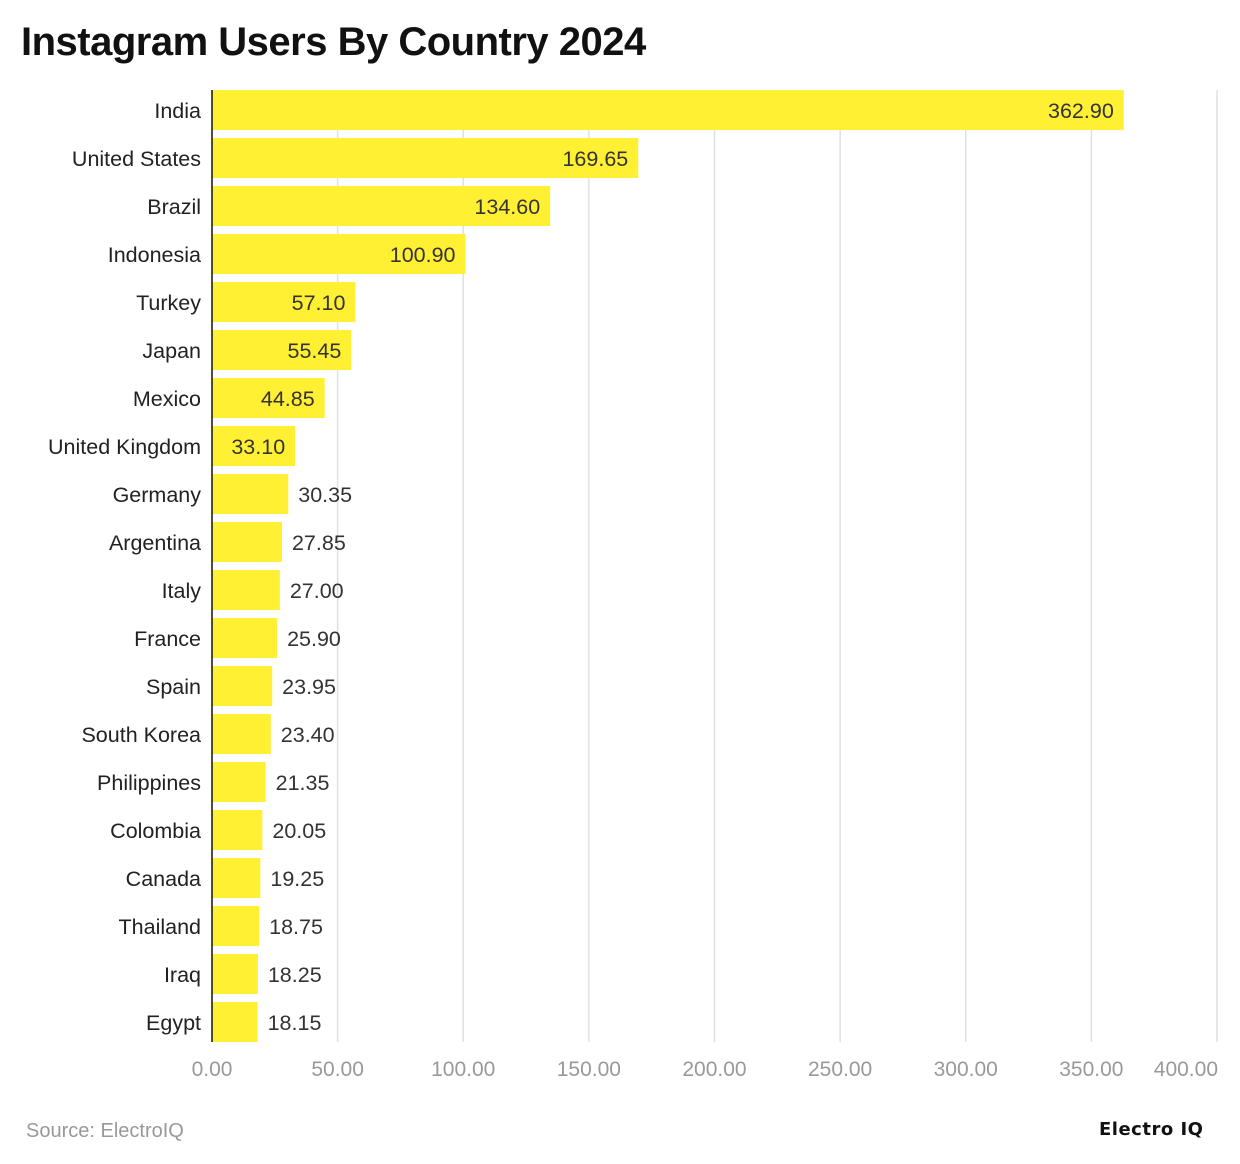 Image resolution: width=1240 pixels, height=1164 pixels. I want to click on x-tick-label: 200.00, so click(714, 1069).